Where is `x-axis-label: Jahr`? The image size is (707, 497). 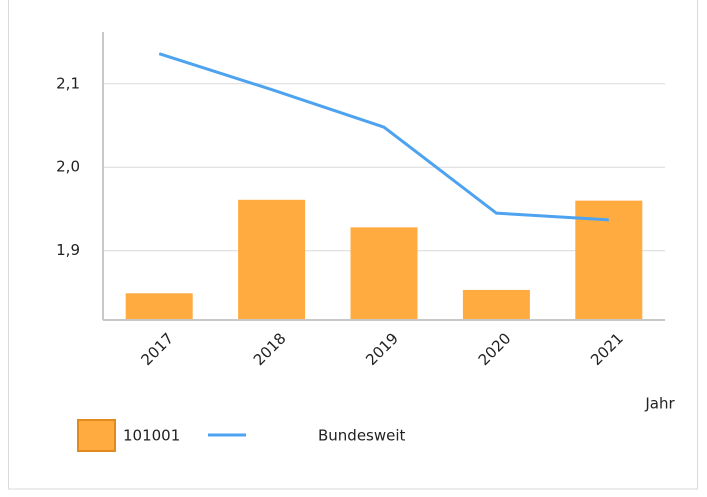 x-axis-label: Jahr is located at coordinates (659, 404).